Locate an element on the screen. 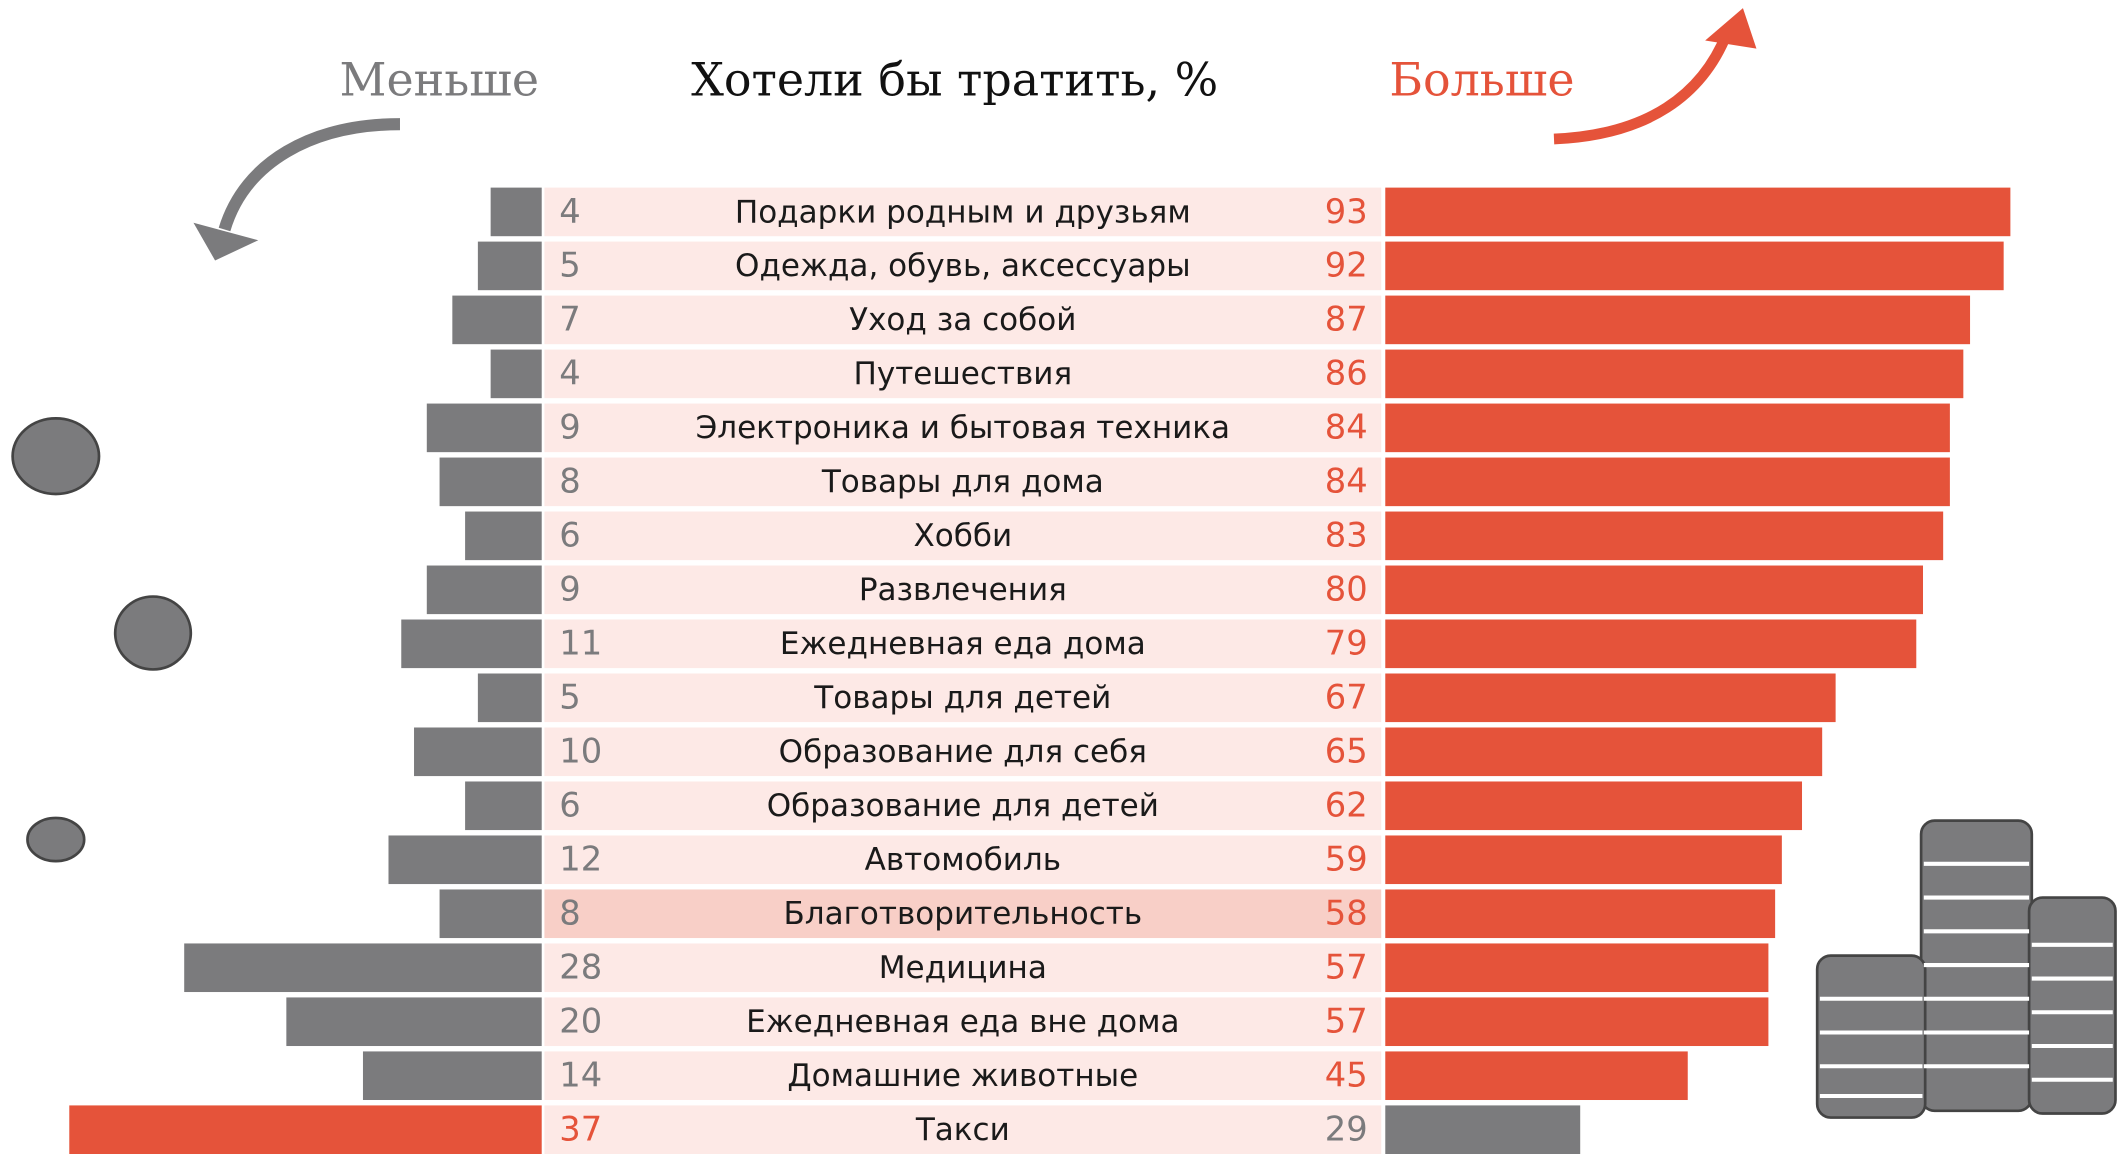 The width and height of the screenshot is (2120, 1154). value-more: 65 is located at coordinates (1346, 751).